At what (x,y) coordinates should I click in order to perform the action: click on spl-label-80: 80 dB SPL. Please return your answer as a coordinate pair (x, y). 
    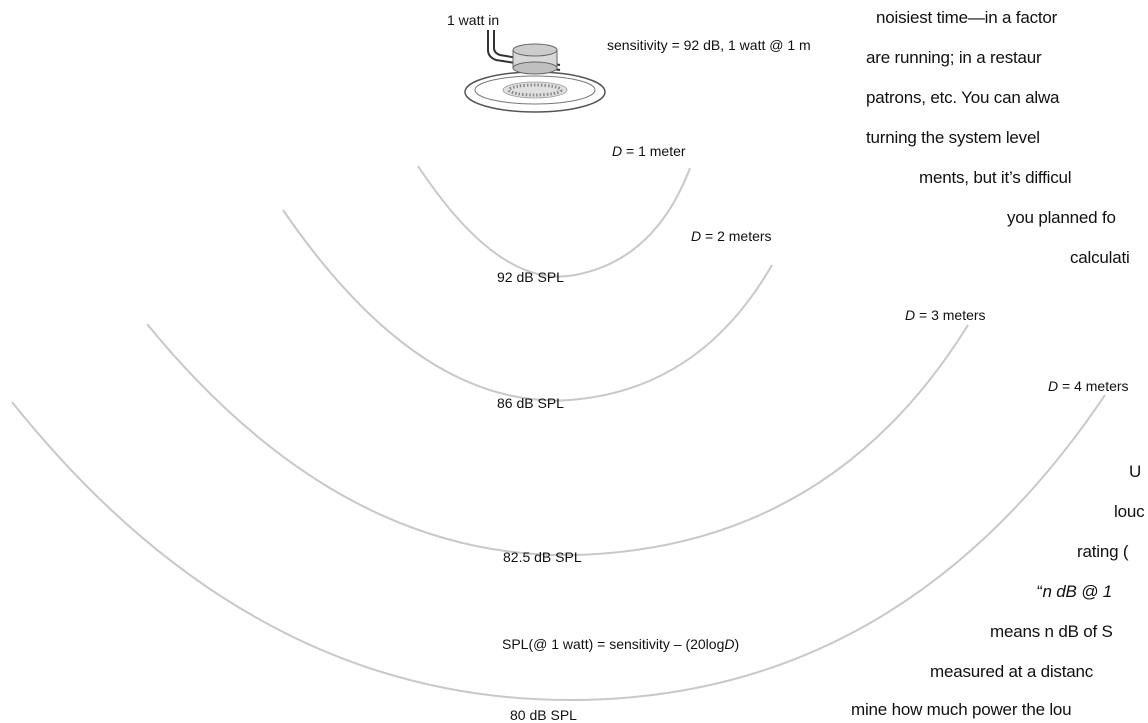
    Looking at the image, I should click on (543, 715).